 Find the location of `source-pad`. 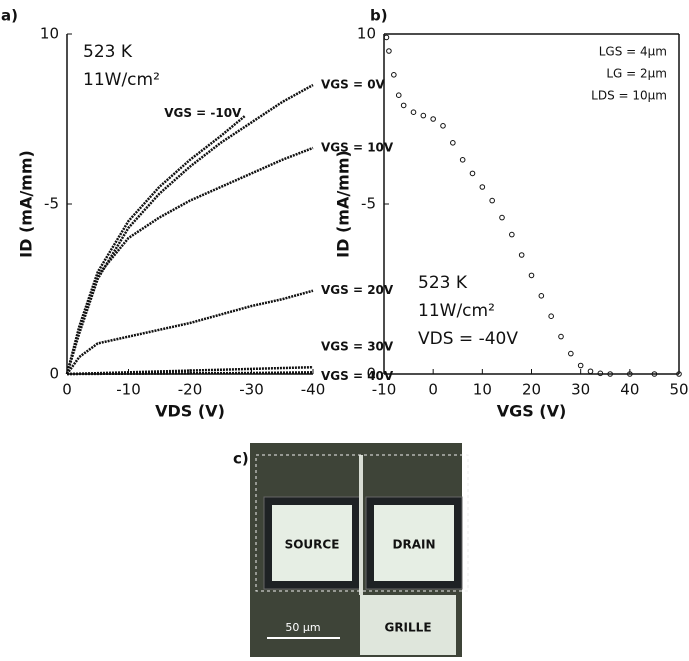

source-pad is located at coordinates (312, 543).